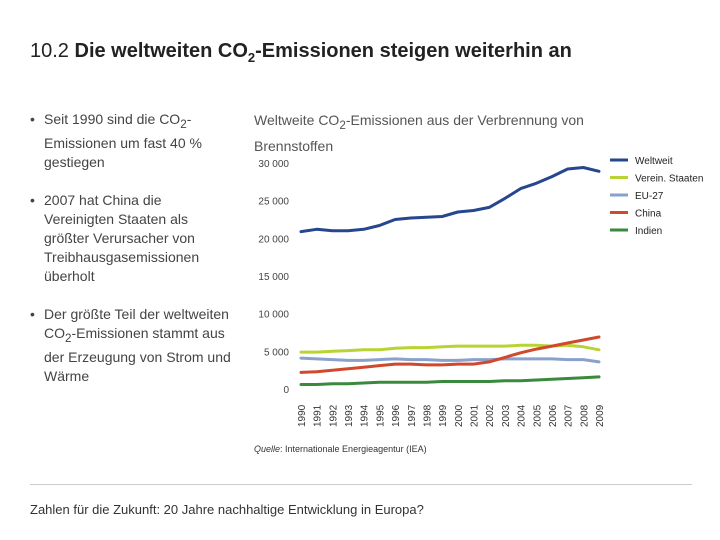 The width and height of the screenshot is (720, 540). I want to click on bullet-text-pre: Seit 1990 sind die CO, so click(112, 119).